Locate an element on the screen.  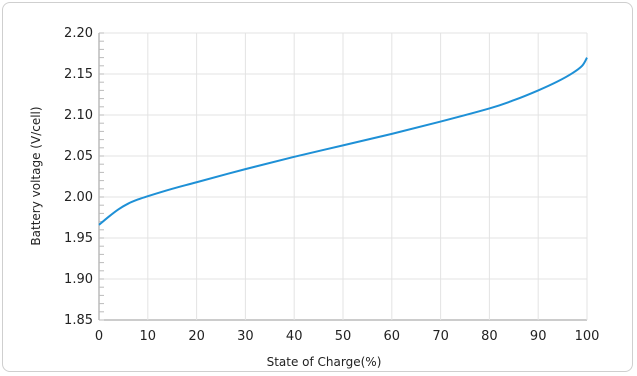
x-tick-label: 90 is located at coordinates (538, 336).